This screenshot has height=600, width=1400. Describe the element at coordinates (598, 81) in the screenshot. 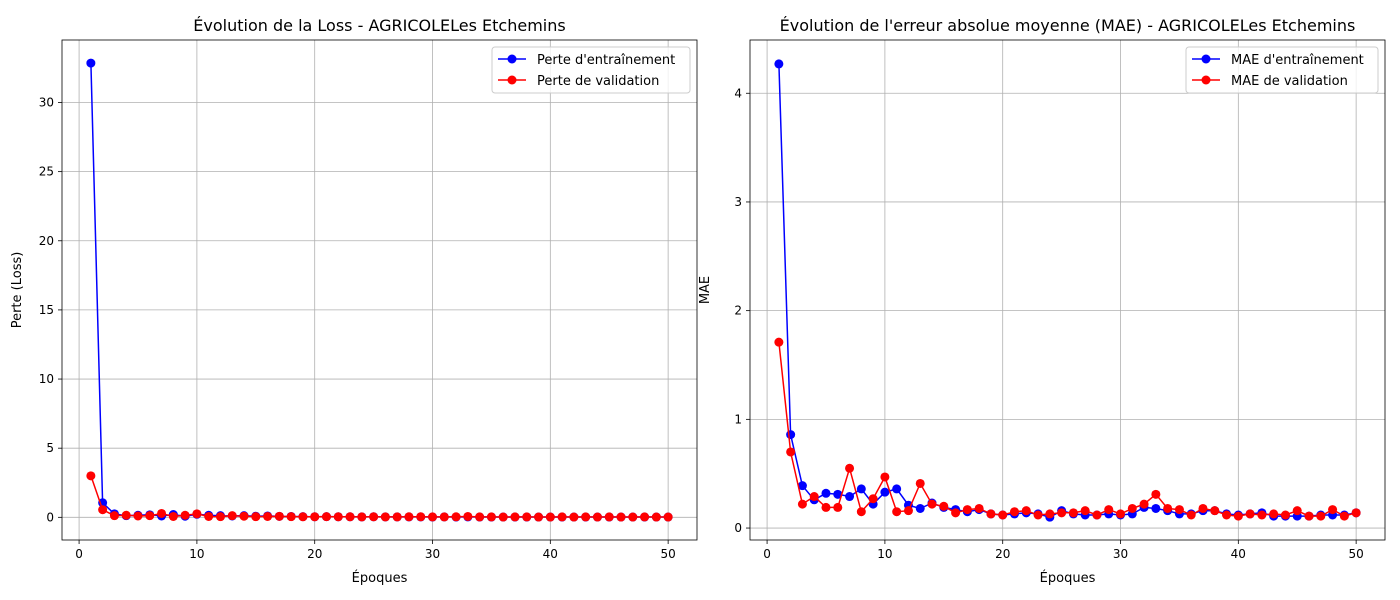

I see `legend-label-validation: Perte de validation` at that location.